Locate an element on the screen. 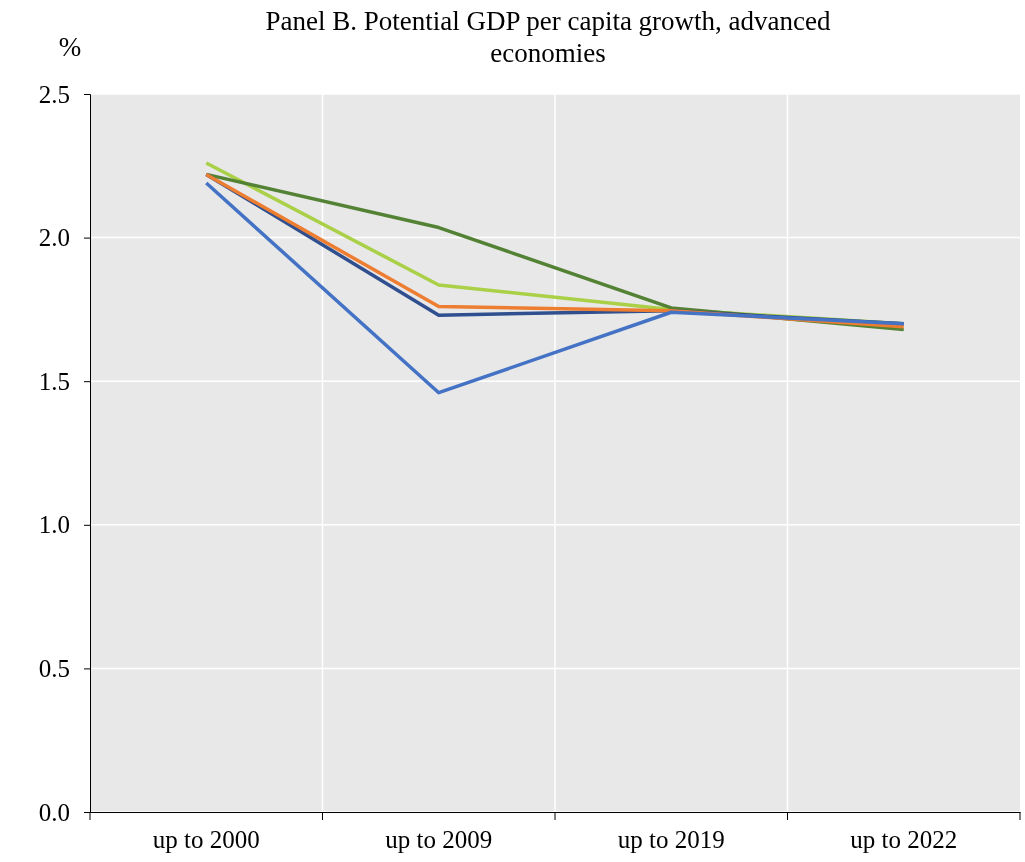 This screenshot has height=862, width=1025. chart-title: Panel B. Potential GDP per capita growth, advanced economies is located at coordinates (548, 37).